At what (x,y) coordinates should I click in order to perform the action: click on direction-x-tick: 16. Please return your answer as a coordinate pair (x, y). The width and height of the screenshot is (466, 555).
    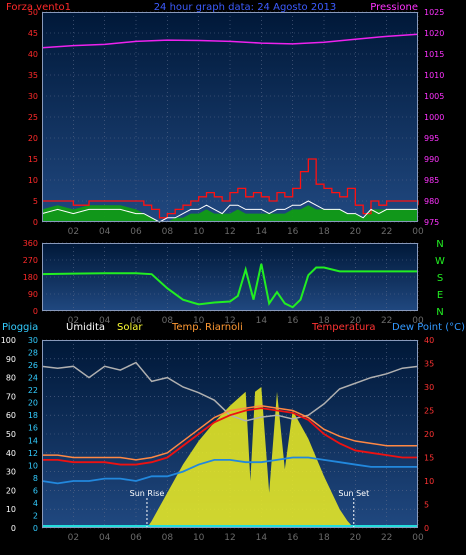
    Looking at the image, I should click on (293, 321).